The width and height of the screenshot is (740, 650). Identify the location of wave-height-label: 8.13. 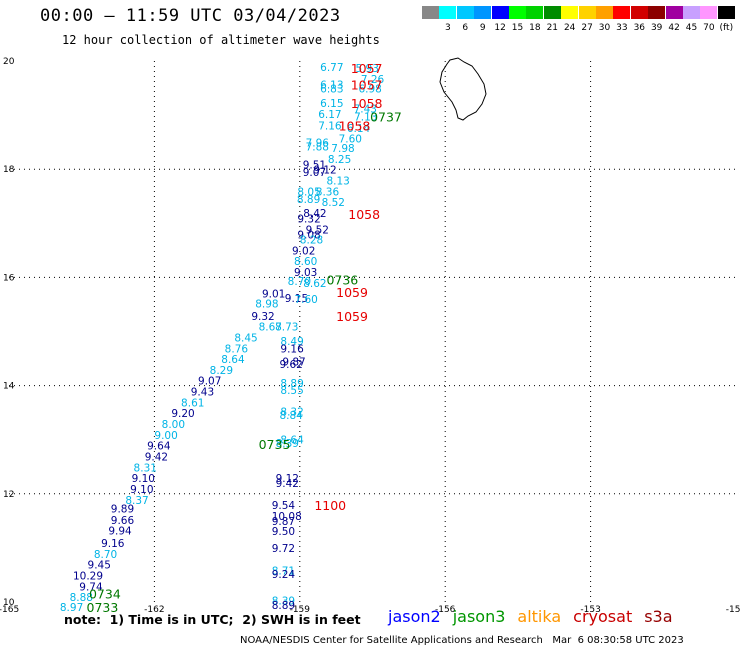
(337, 182).